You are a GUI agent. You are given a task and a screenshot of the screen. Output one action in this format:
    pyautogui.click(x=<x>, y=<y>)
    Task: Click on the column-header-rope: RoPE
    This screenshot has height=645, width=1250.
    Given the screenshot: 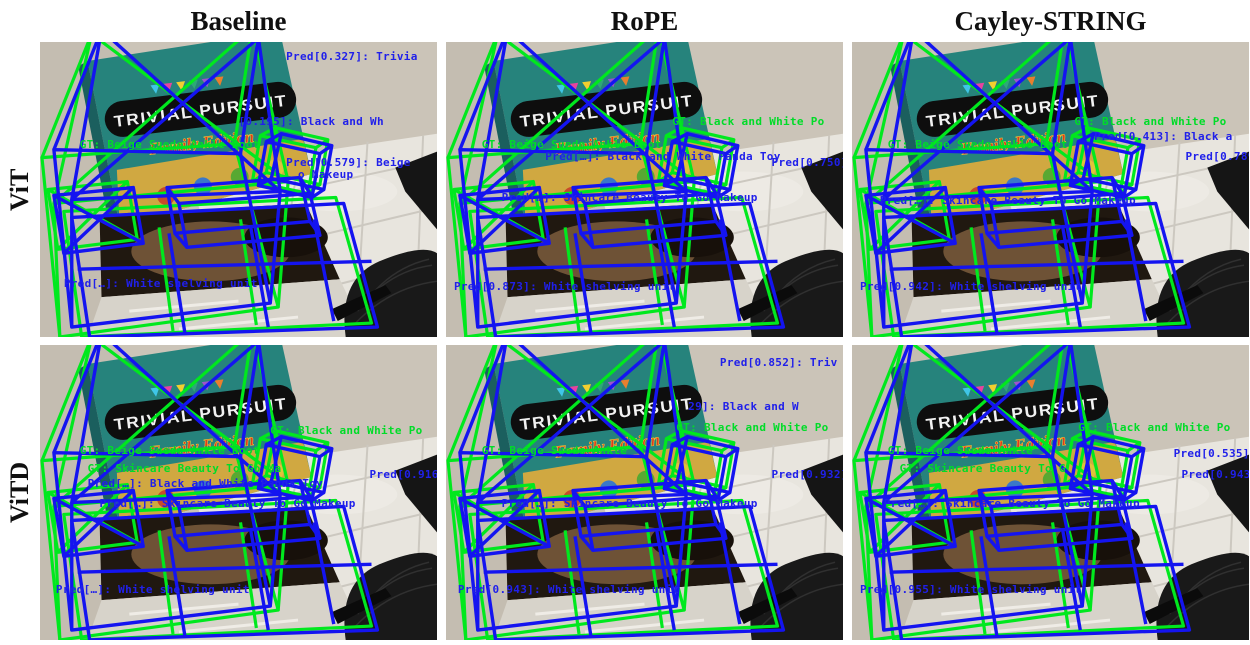 What is the action you would take?
    pyautogui.click(x=644, y=20)
    